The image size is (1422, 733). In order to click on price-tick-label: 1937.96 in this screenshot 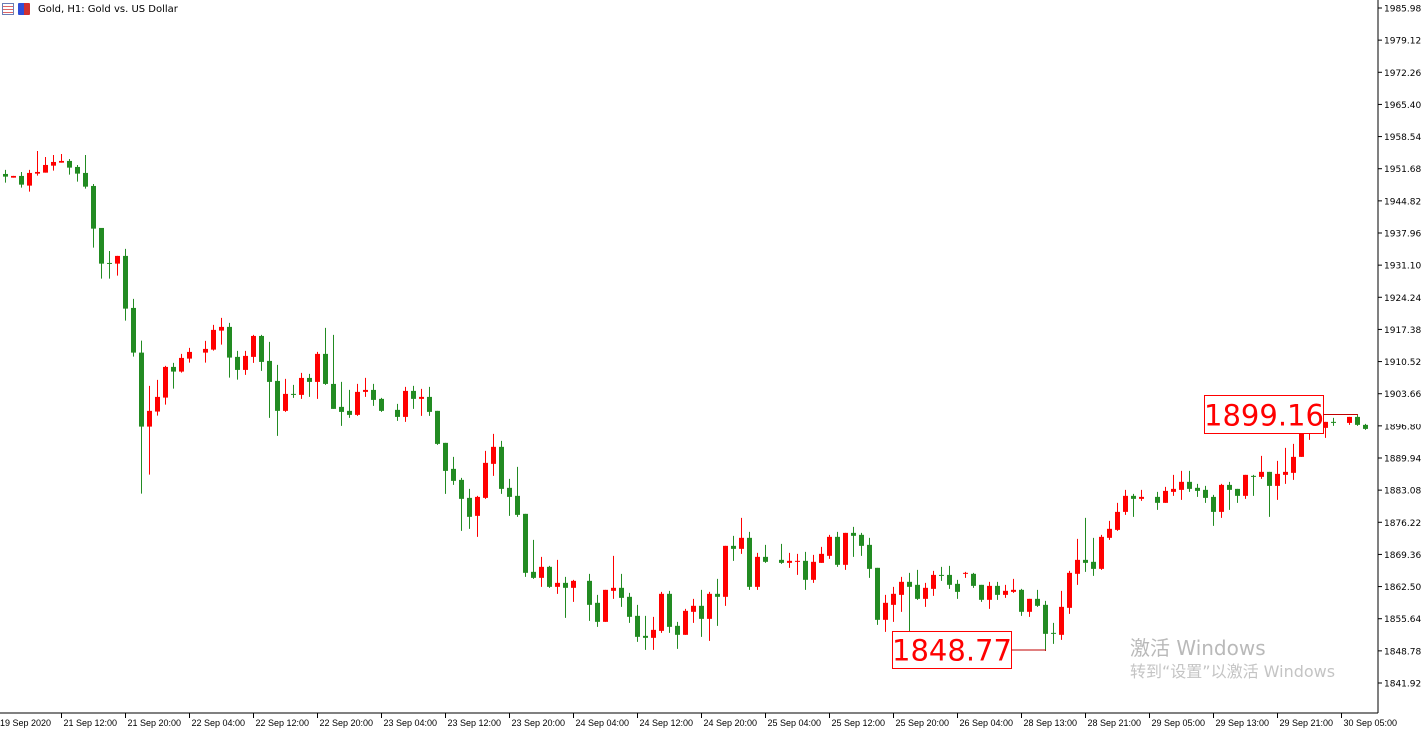, I will do `click(1402, 235)`.